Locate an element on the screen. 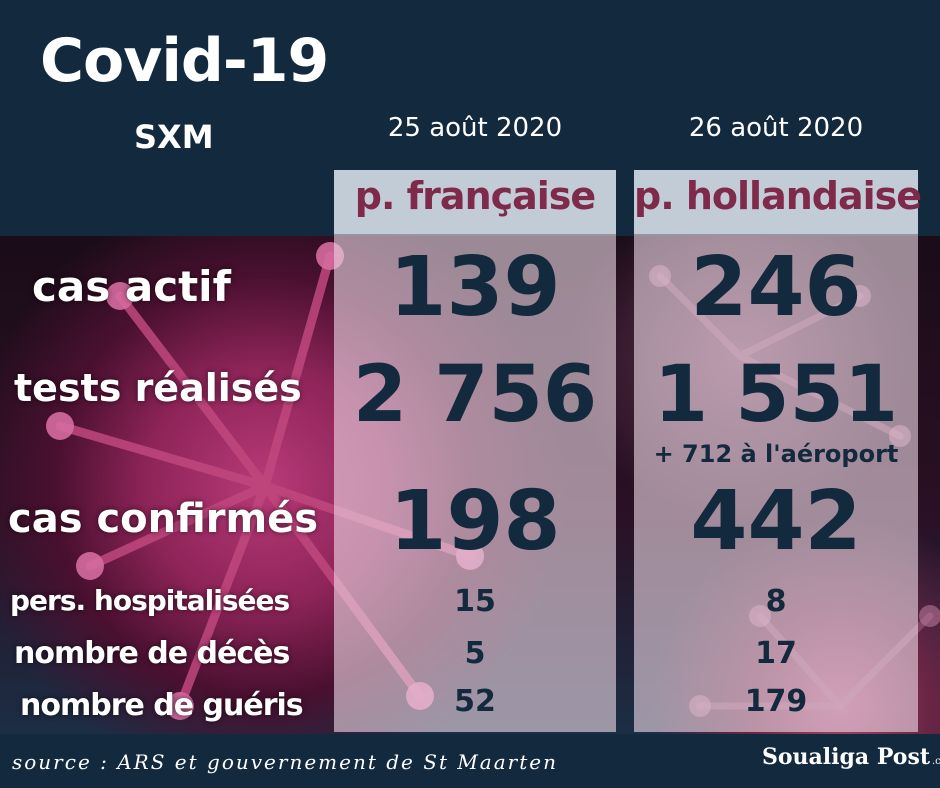 The image size is (940, 788). column-header-hollandaise is located at coordinates (776, 202).